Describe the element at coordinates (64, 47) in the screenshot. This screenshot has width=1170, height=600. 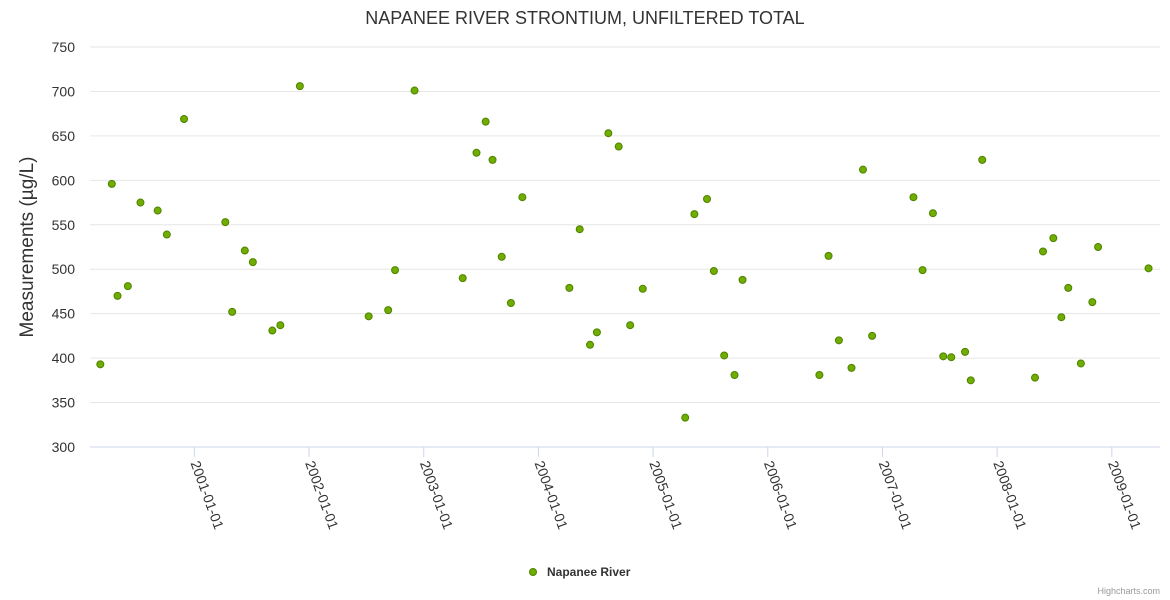
I see `y-tick-label: 750` at that location.